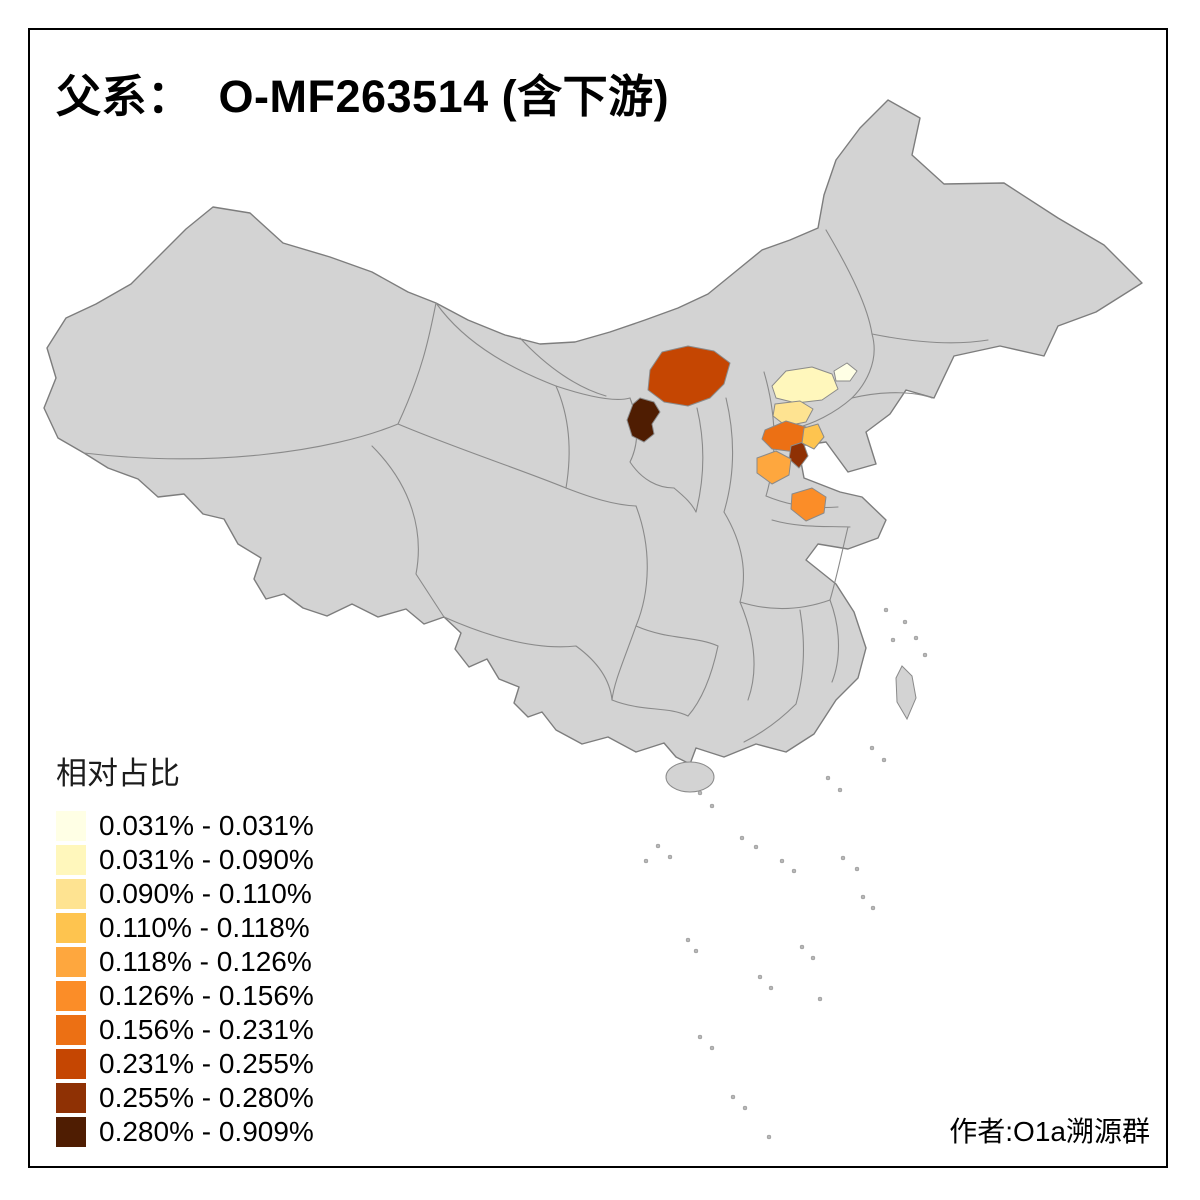  I want to click on legend-entry: 0.126% - 0.156%, so click(185, 996).